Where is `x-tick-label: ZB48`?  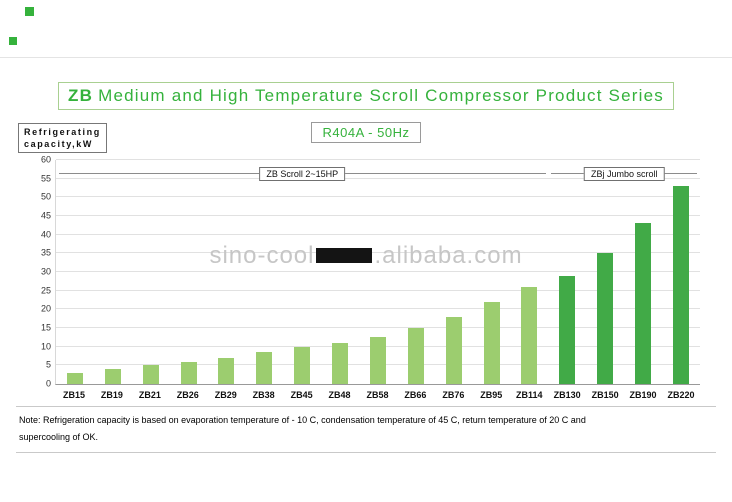
x-tick-label: ZB48 is located at coordinates (339, 395).